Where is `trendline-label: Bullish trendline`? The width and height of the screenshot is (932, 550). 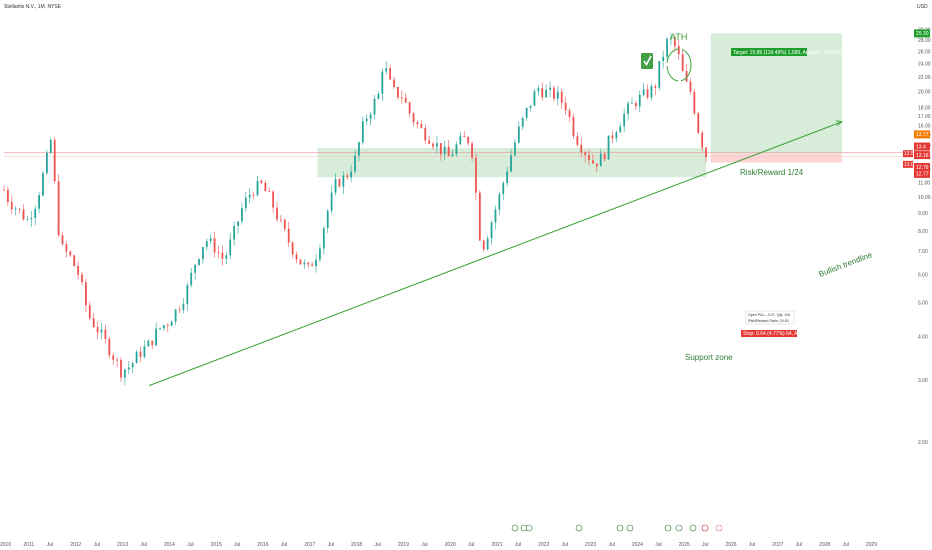 trendline-label: Bullish trendline is located at coordinates (845, 264).